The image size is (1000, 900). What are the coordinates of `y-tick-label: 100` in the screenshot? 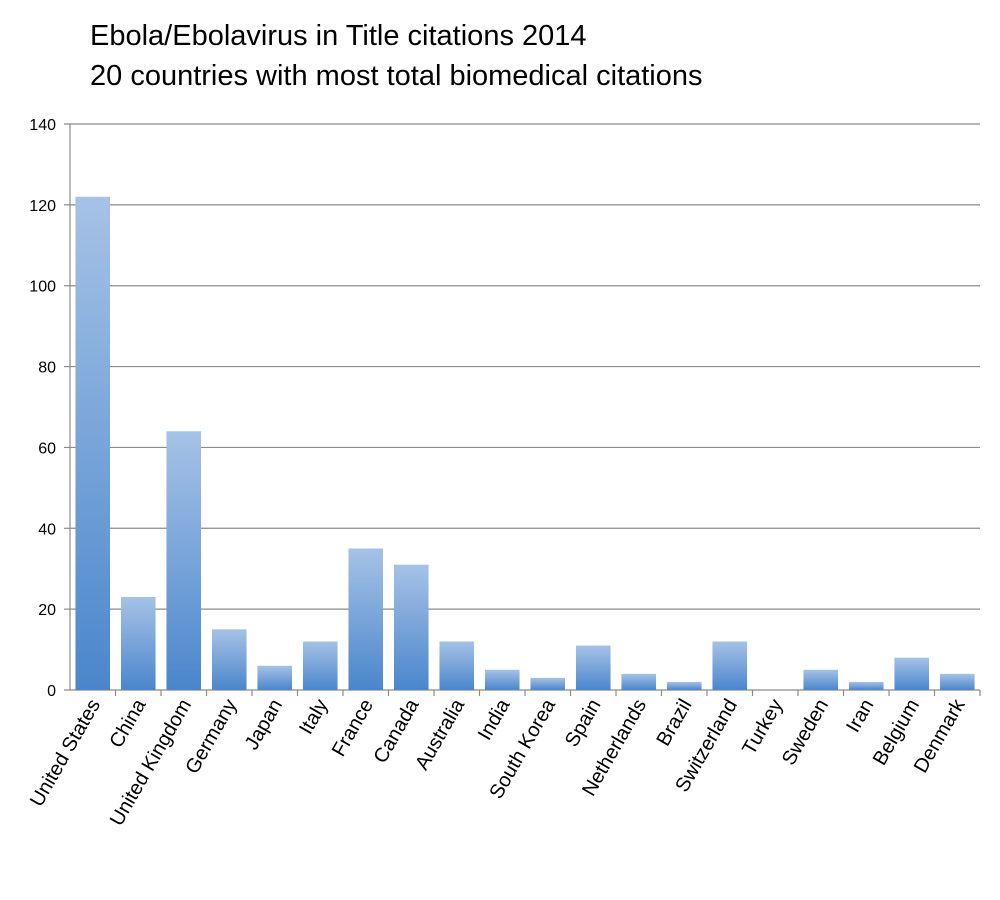 It's located at (42, 287).